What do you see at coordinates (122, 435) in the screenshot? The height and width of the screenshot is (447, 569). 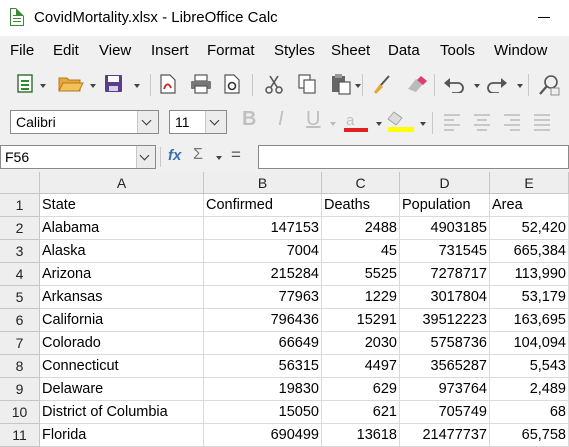 I see `cell-a11: Florida` at bounding box center [122, 435].